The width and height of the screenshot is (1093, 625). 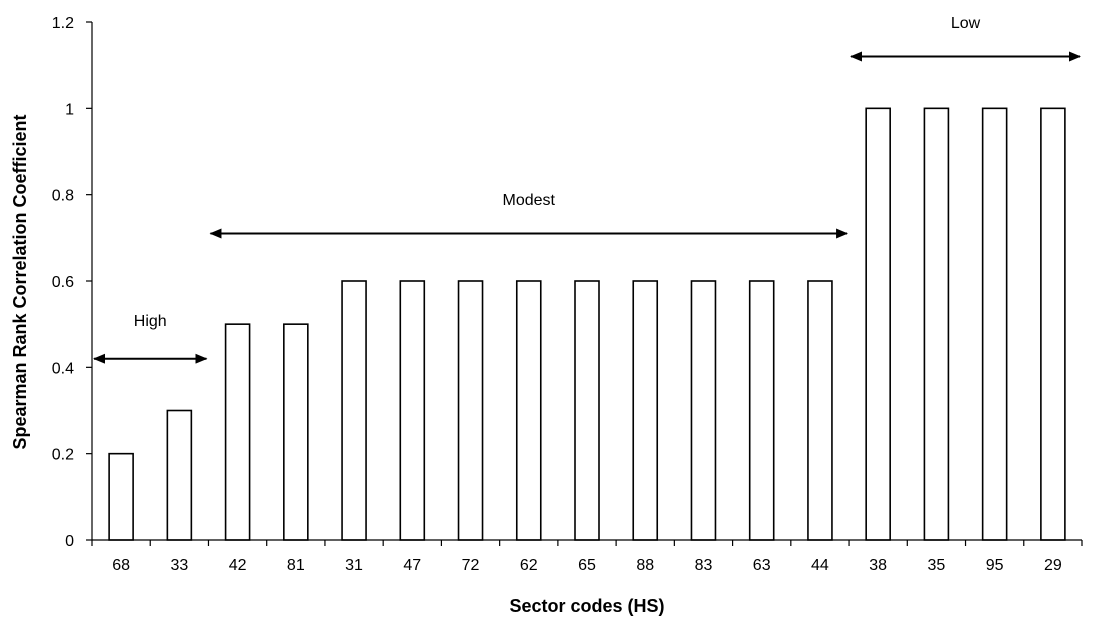 What do you see at coordinates (63, 282) in the screenshot?
I see `y-tick-label: 0.6` at bounding box center [63, 282].